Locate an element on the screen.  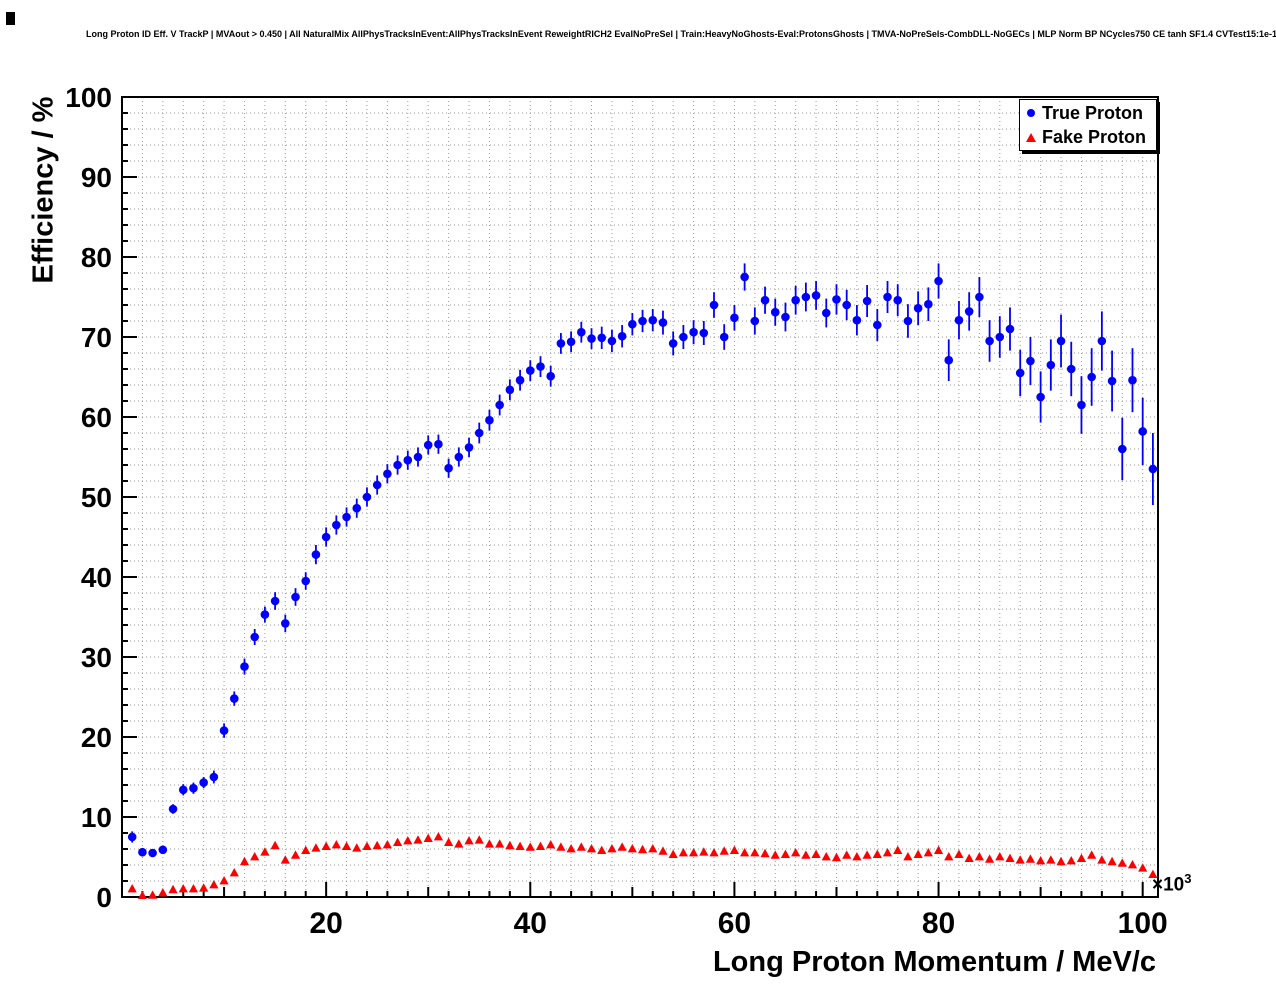
legend: True Proton Fake Proton is located at coordinates (1088, 125).